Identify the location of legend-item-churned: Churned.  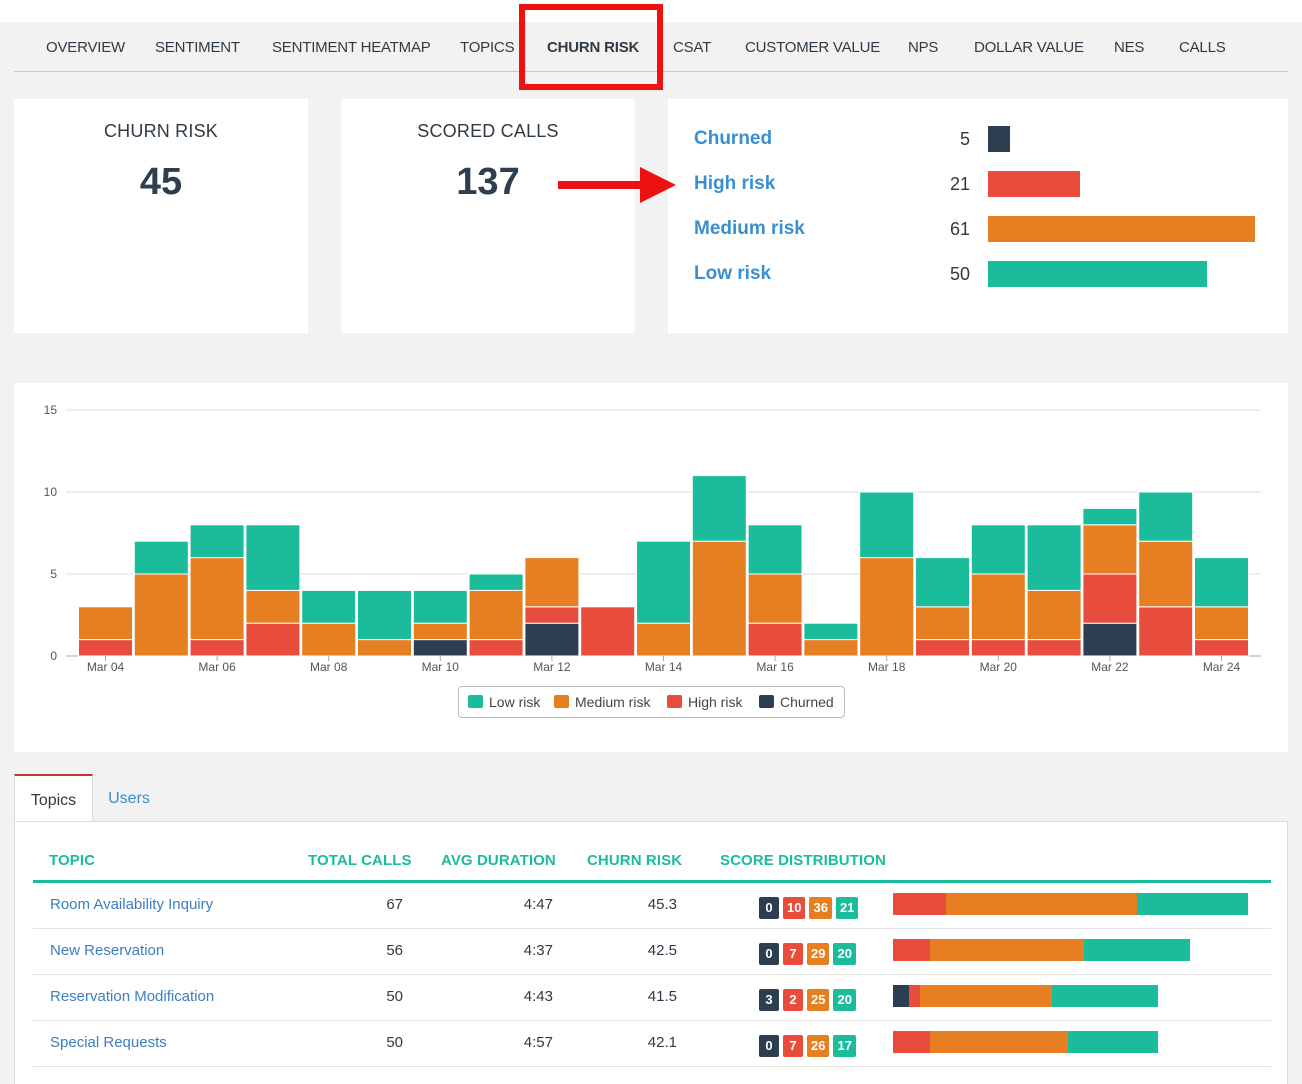
(796, 702).